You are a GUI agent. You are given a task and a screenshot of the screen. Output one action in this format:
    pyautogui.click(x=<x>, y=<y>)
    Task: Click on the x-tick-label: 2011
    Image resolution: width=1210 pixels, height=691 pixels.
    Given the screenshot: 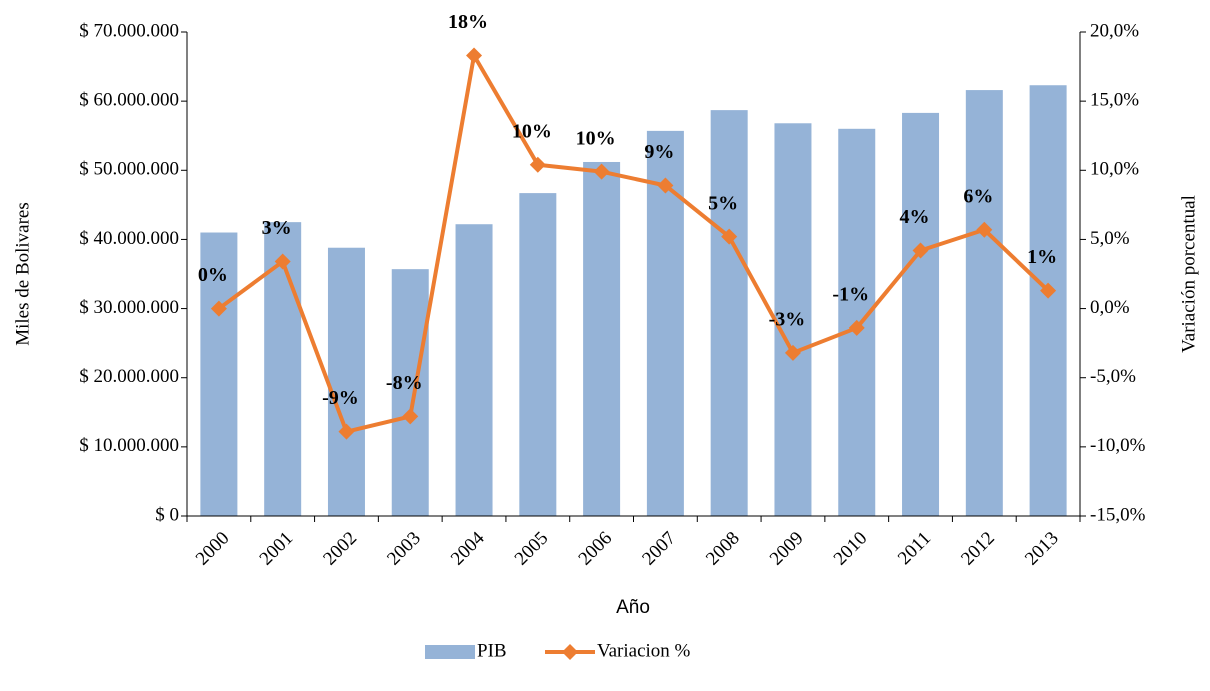 What is the action you would take?
    pyautogui.click(x=914, y=548)
    